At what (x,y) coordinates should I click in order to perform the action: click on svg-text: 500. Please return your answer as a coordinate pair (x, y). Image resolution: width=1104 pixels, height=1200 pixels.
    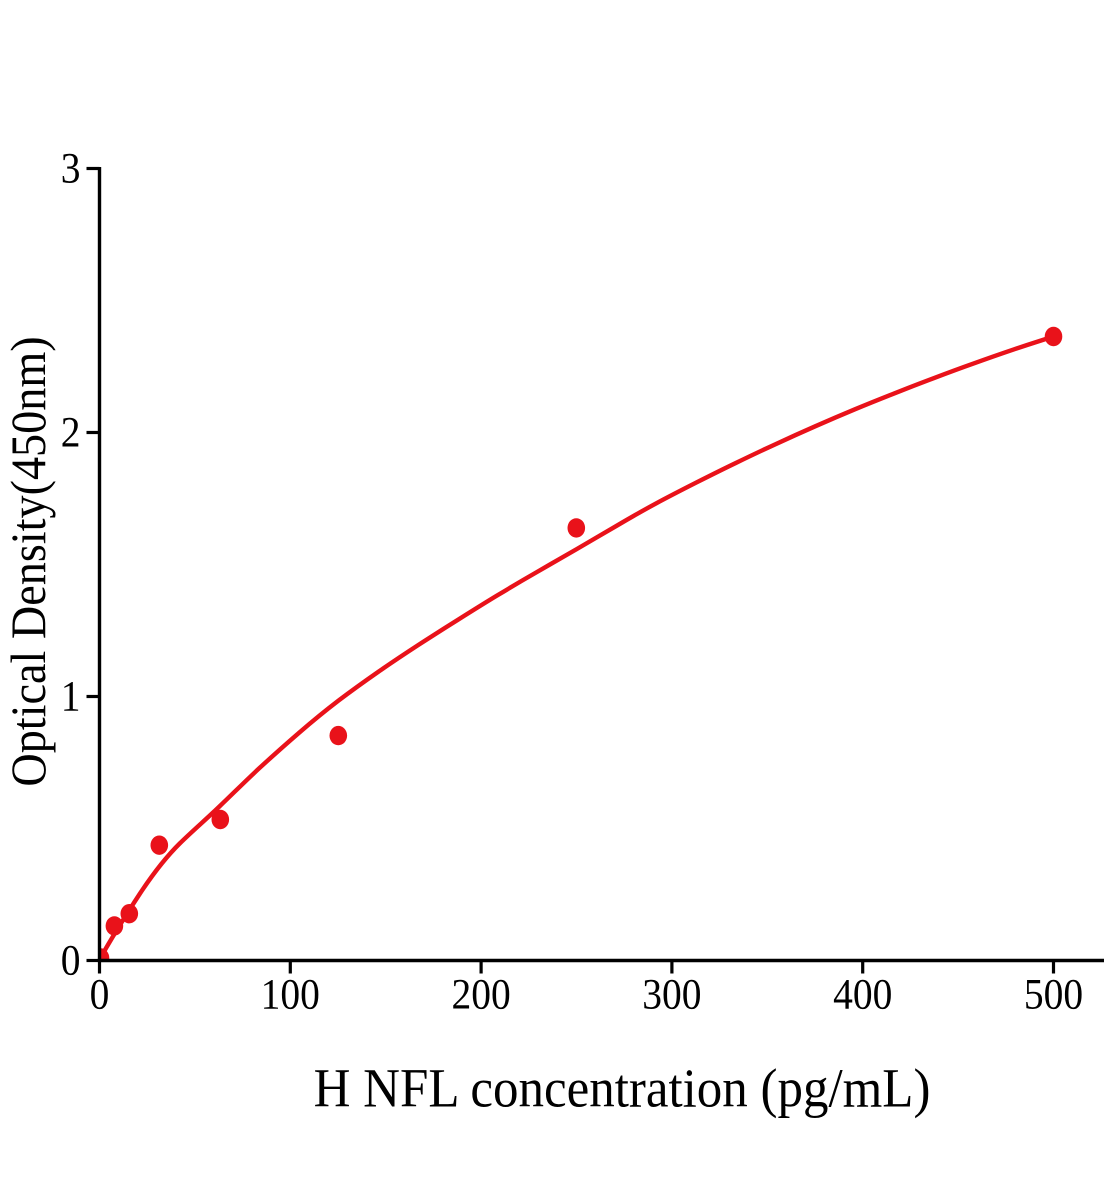
    Looking at the image, I should click on (1053, 994).